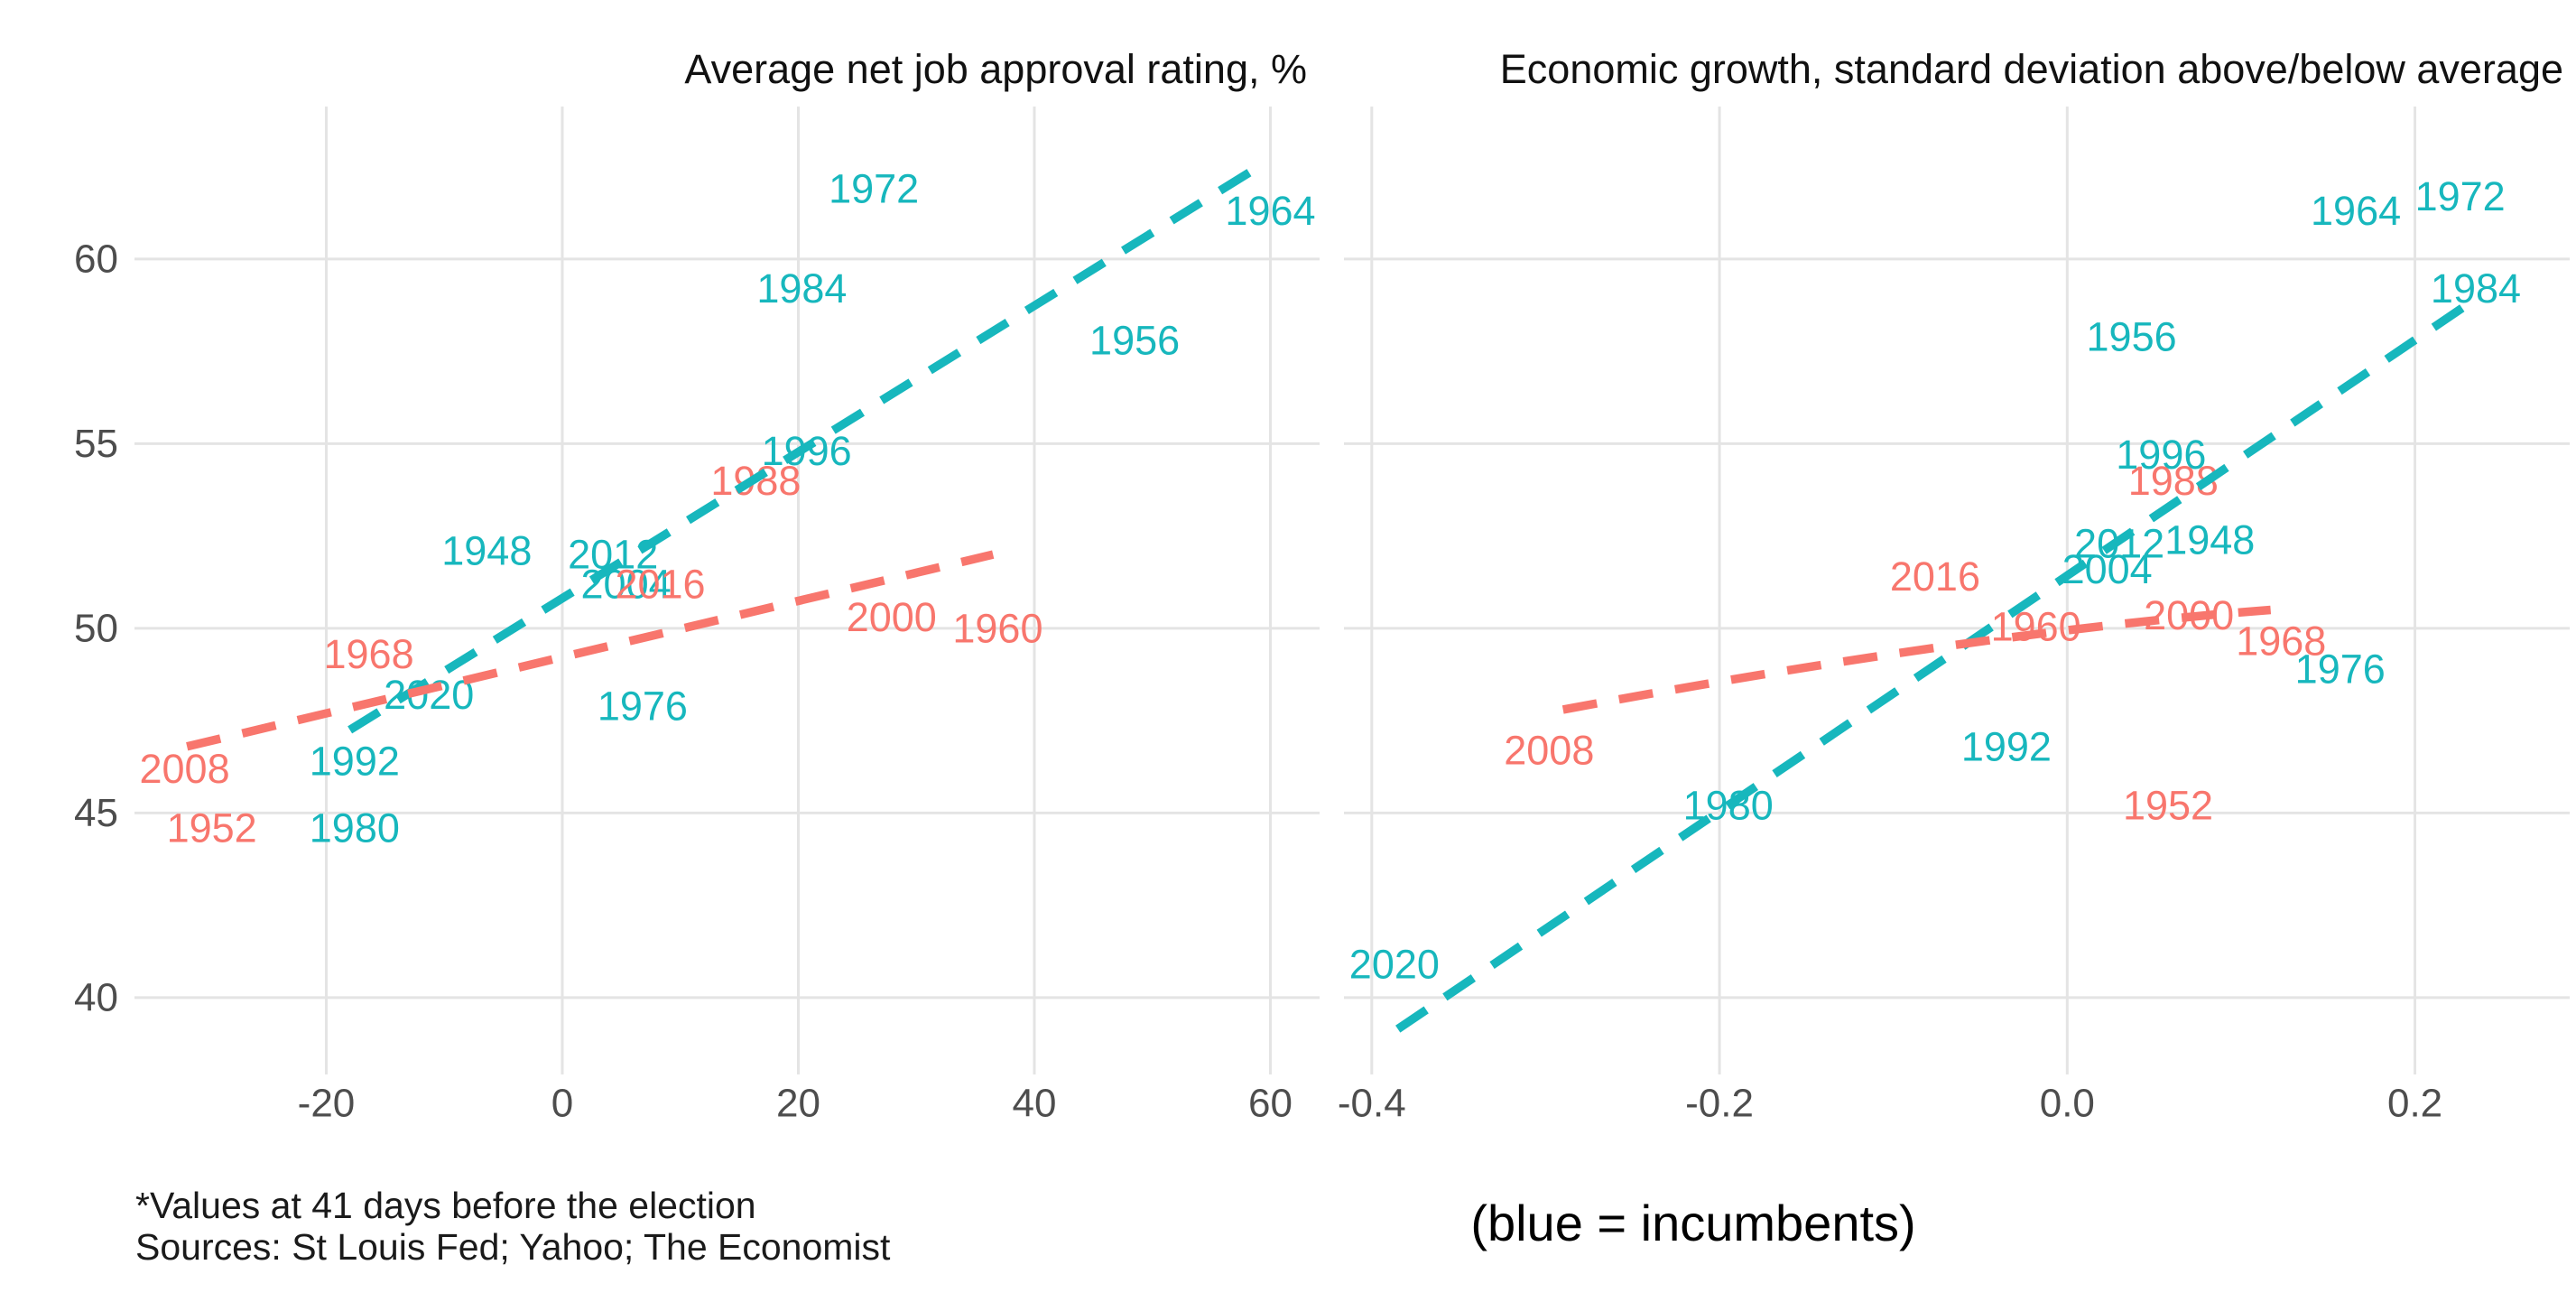 The width and height of the screenshot is (2576, 1302). Describe the element at coordinates (96, 259) in the screenshot. I see `y-tick-label-60: 60` at that location.